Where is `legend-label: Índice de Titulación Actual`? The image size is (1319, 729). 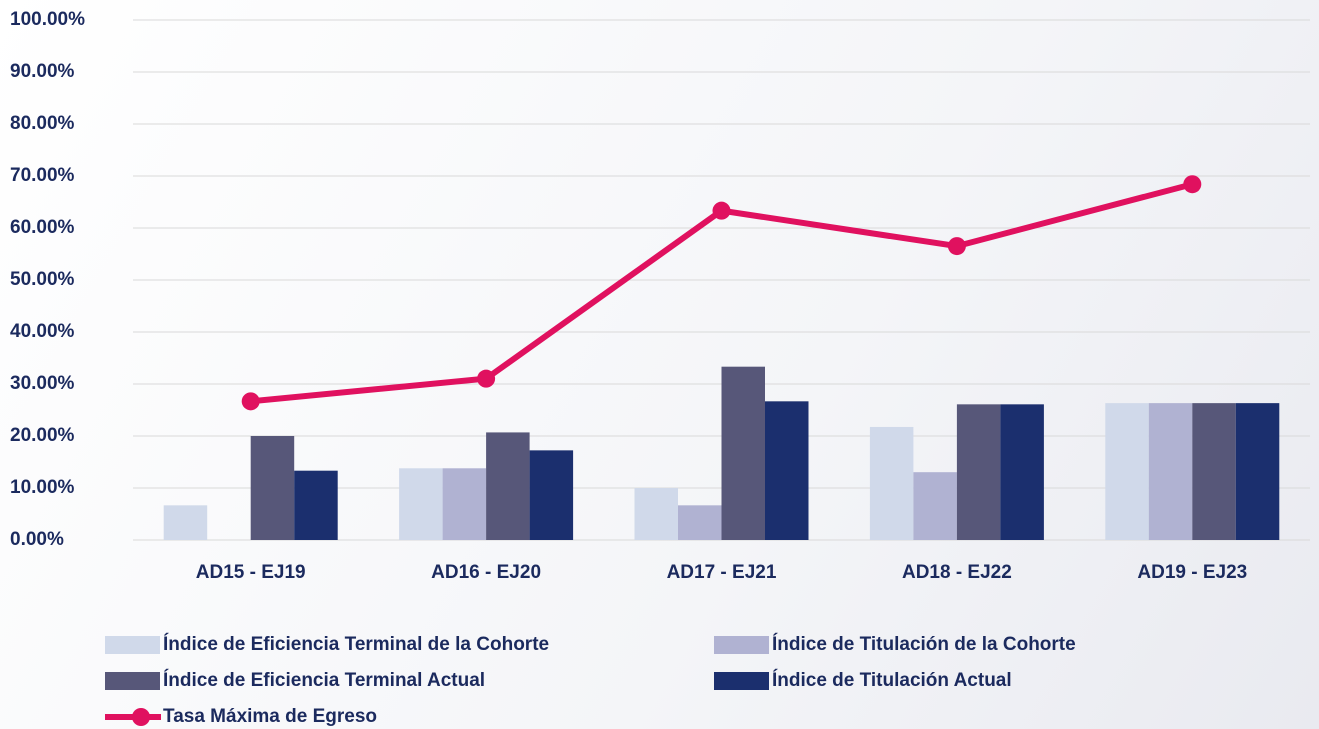
legend-label: Índice de Titulación Actual is located at coordinates (892, 680).